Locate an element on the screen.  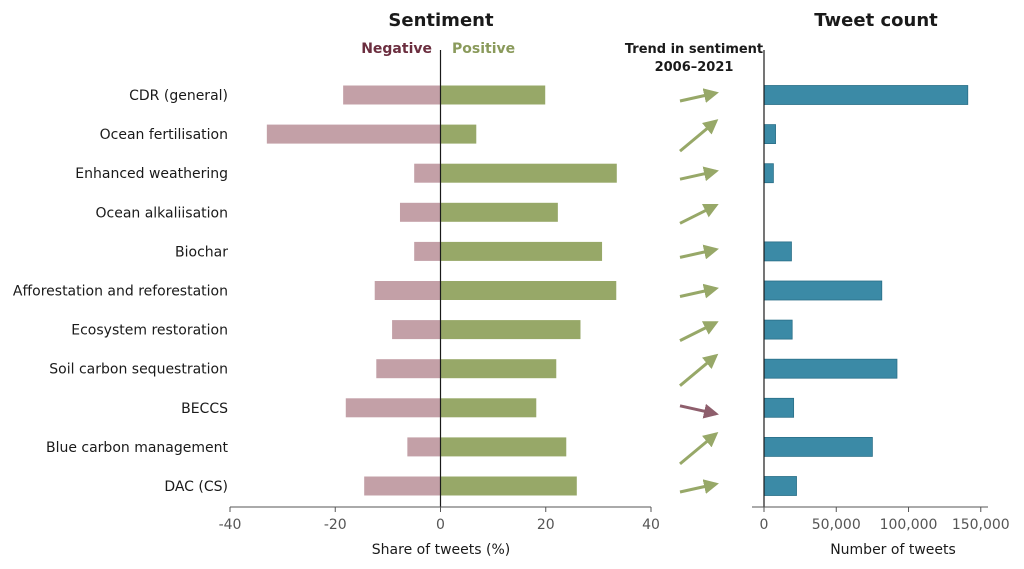
bar-positive-ocean-fertilisation is located at coordinates (458, 134).